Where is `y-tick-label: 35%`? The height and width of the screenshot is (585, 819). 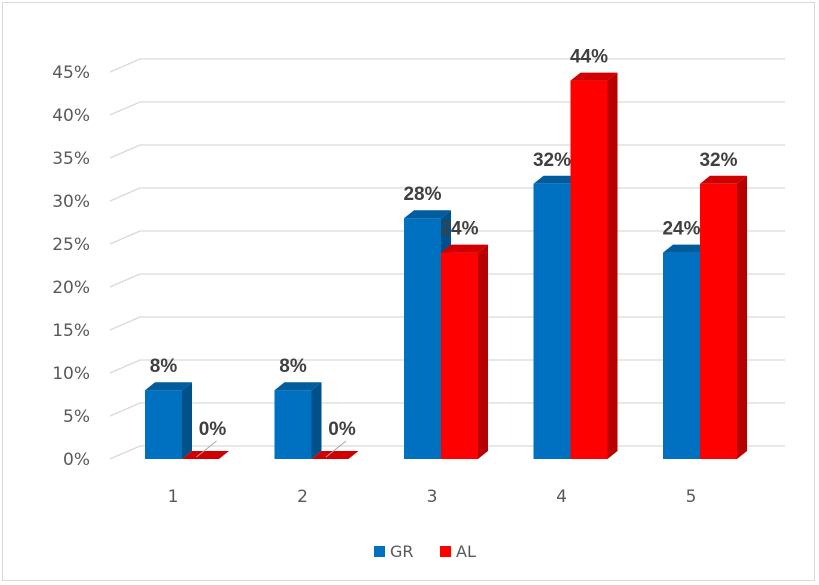 y-tick-label: 35% is located at coordinates (71, 159).